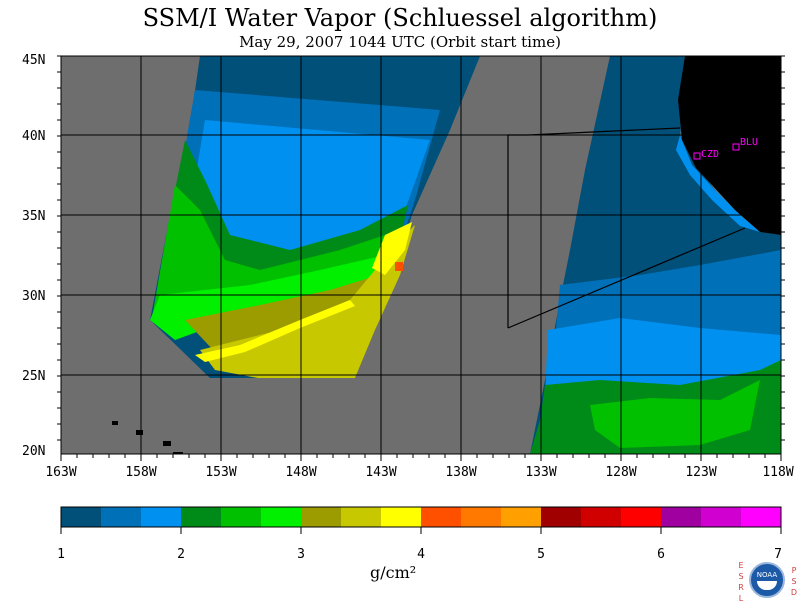 The width and height of the screenshot is (800, 604). I want to click on station-blu-marker, so click(736, 147).